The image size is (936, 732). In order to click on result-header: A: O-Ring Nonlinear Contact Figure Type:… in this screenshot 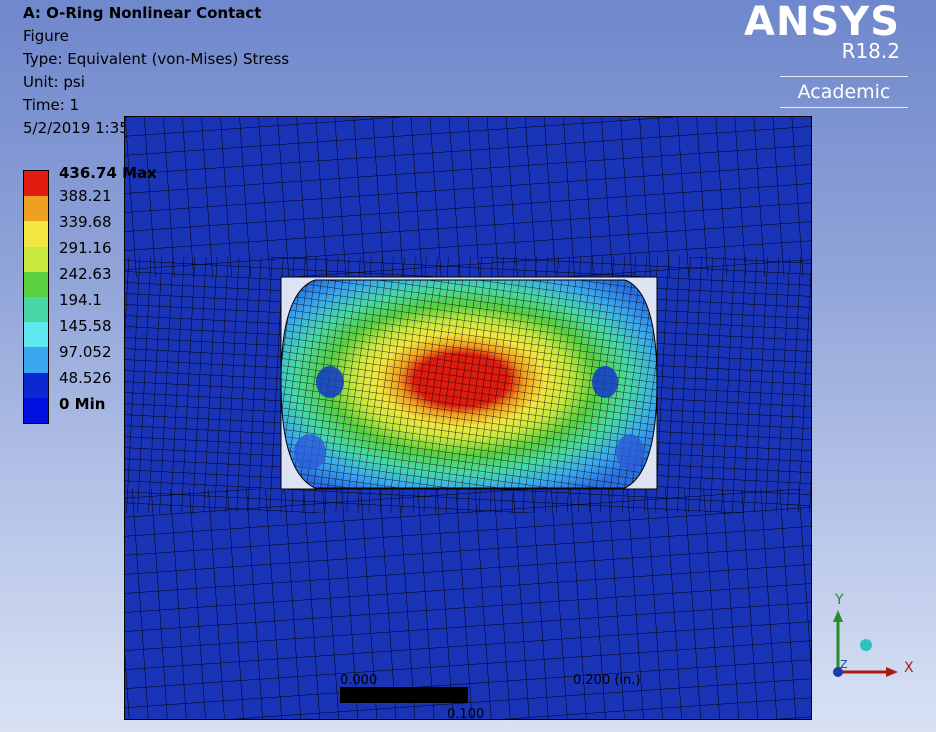, I will do `click(156, 71)`.